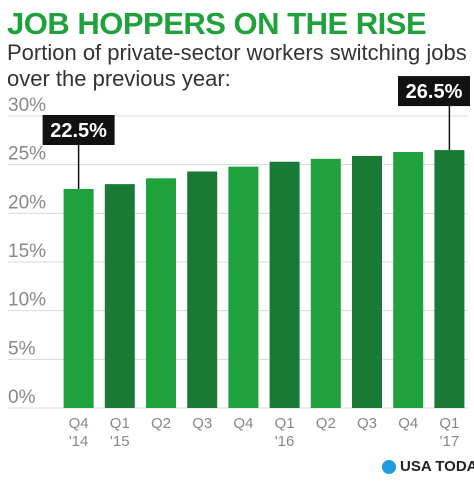  Describe the element at coordinates (285, 441) in the screenshot. I see `x-tick-label: '16` at that location.